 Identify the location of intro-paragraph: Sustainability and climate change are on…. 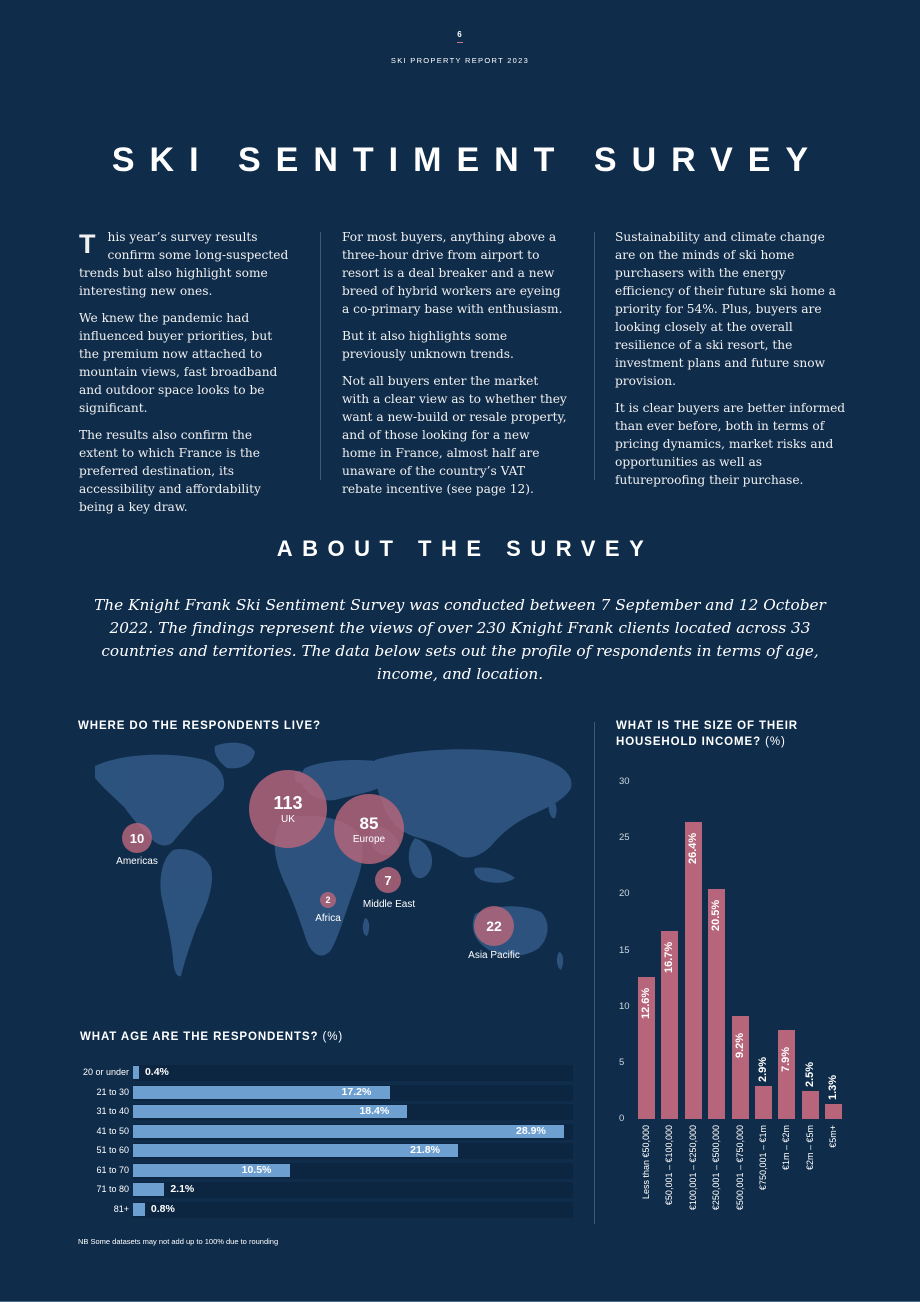
(725, 309).